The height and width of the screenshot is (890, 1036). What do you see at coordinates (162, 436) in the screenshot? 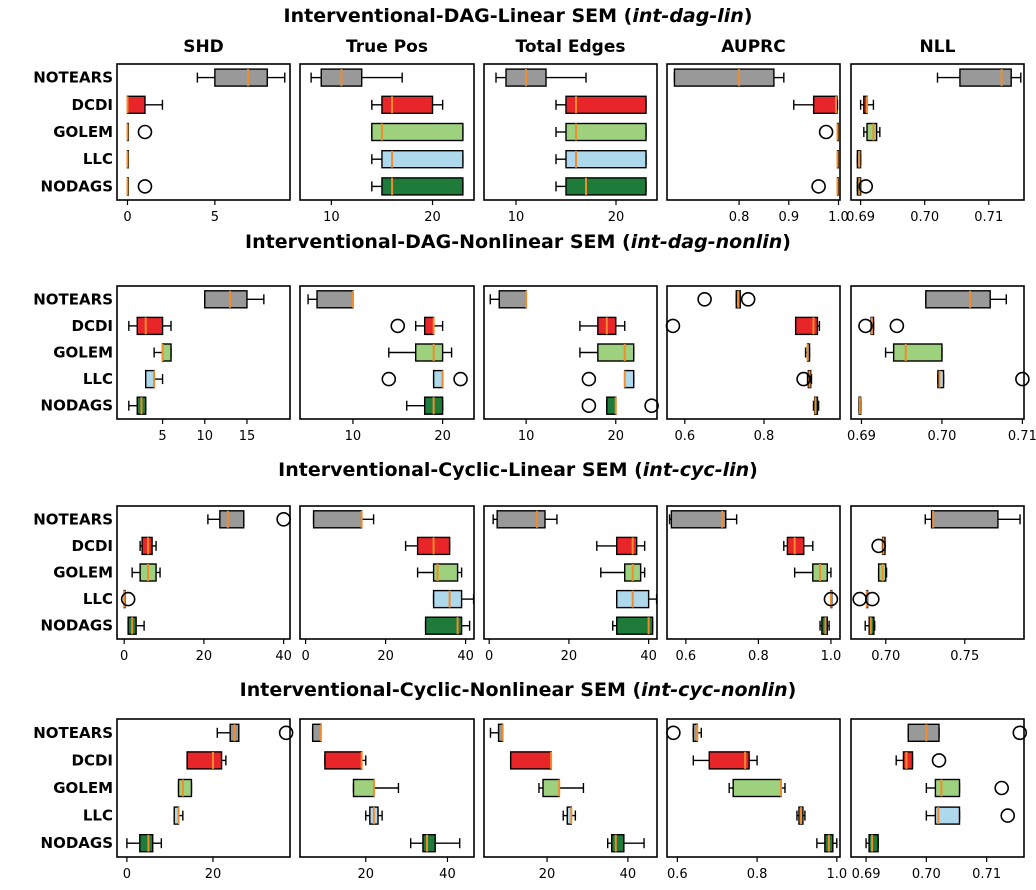
I see `x-tick-label: 5` at bounding box center [162, 436].